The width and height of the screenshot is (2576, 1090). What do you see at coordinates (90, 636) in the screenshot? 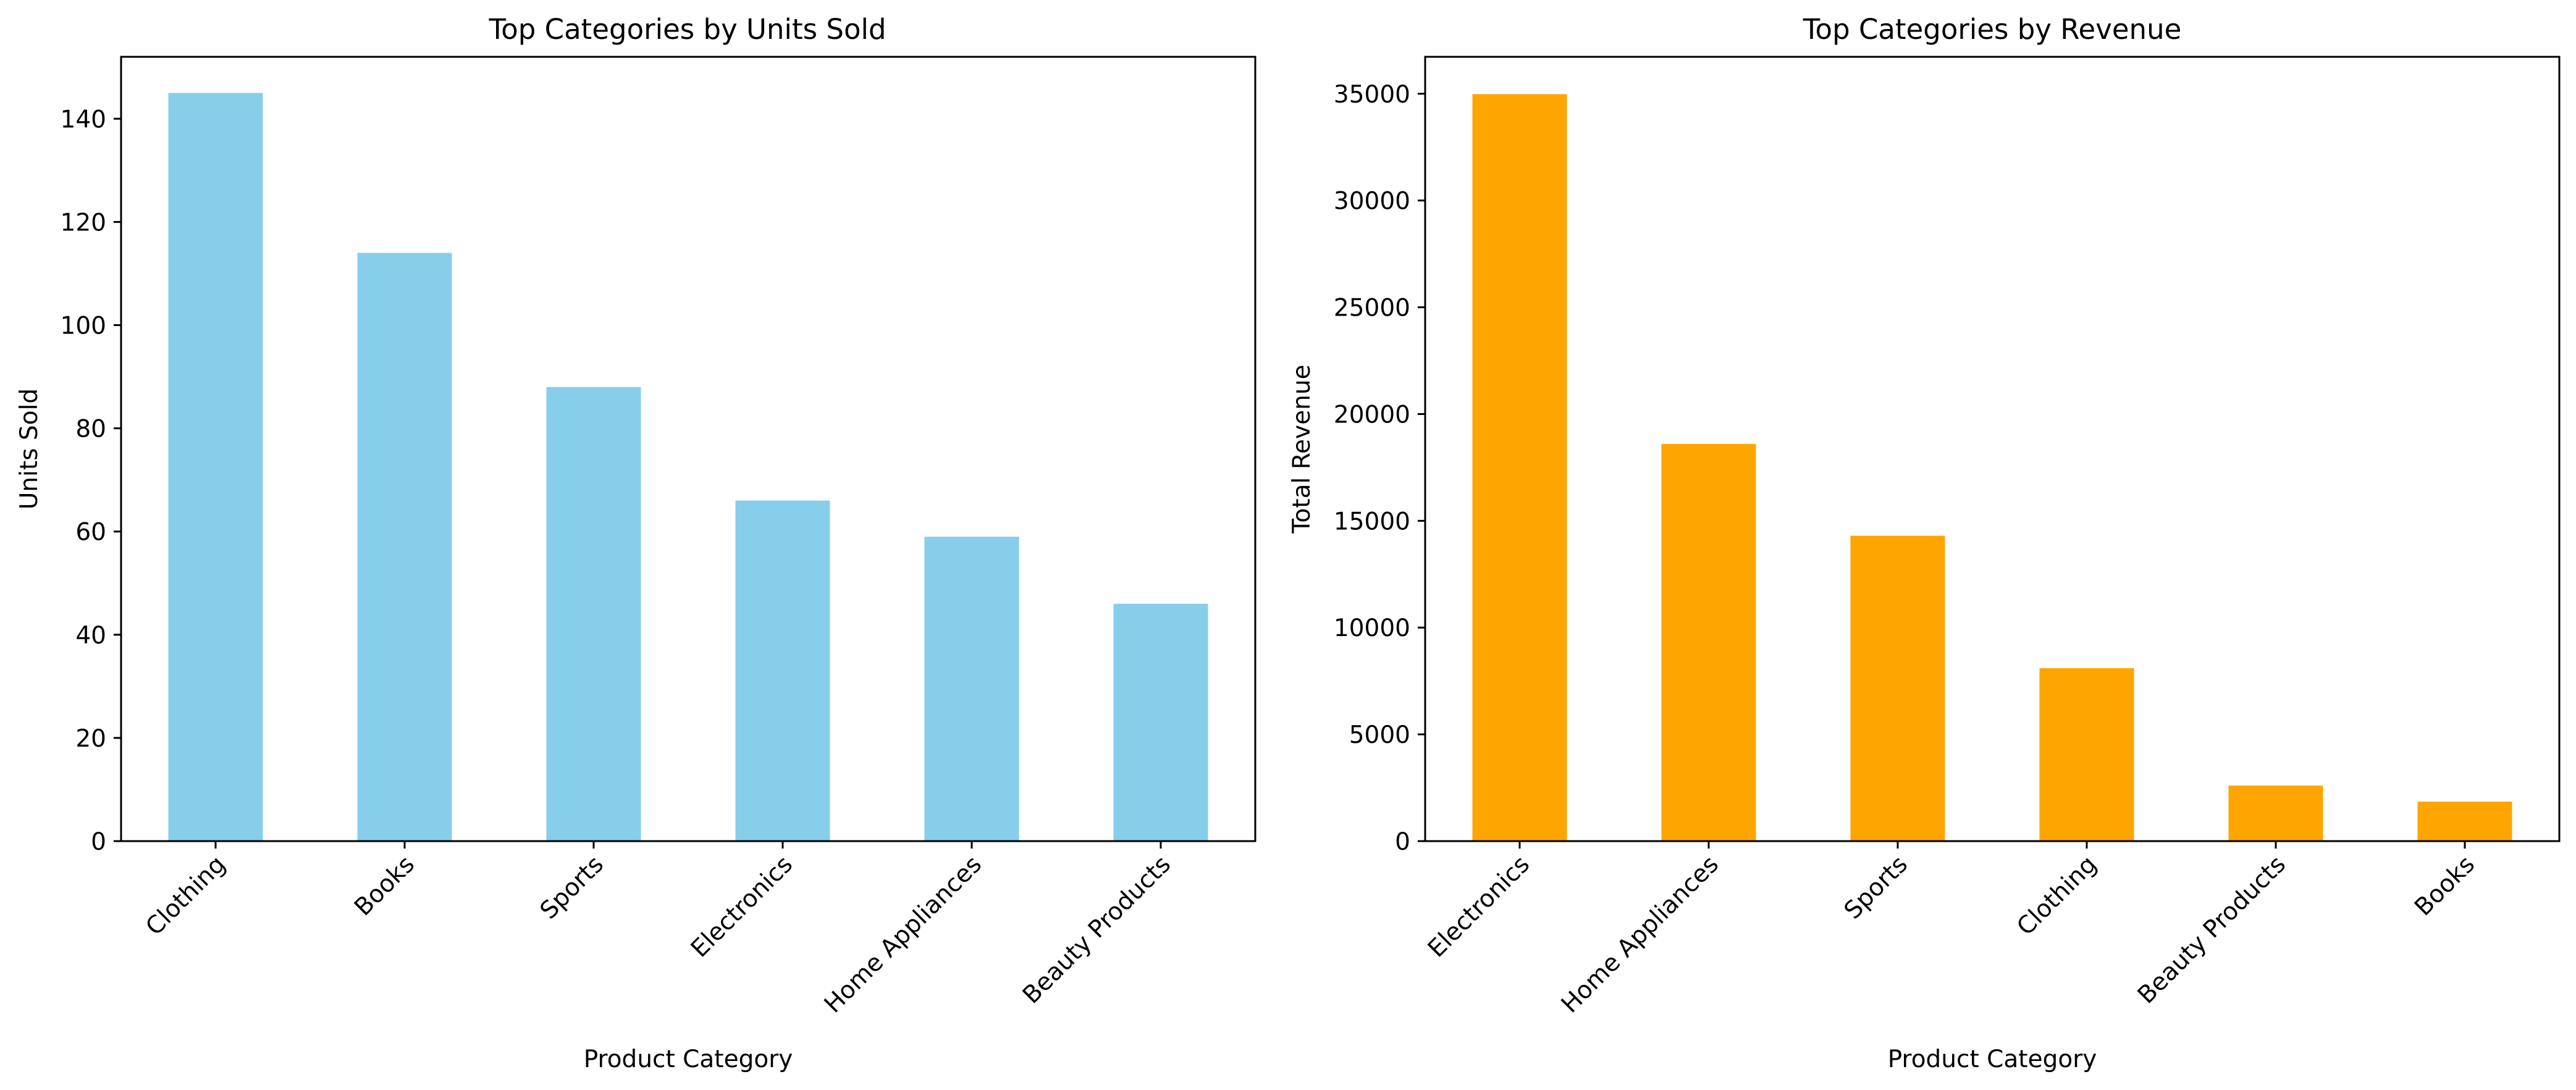
I see `y-tick-label: 40` at bounding box center [90, 636].